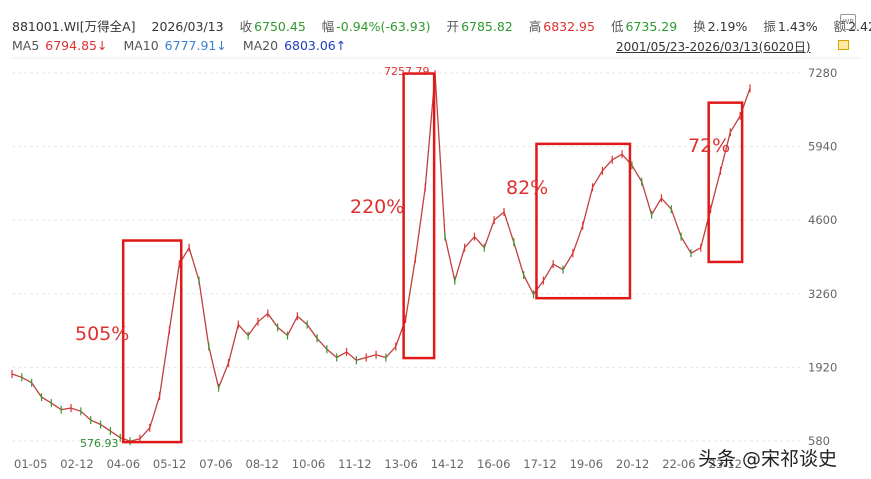 The width and height of the screenshot is (871, 479). I want to click on x-tick-label: 08-12, so click(262, 464).